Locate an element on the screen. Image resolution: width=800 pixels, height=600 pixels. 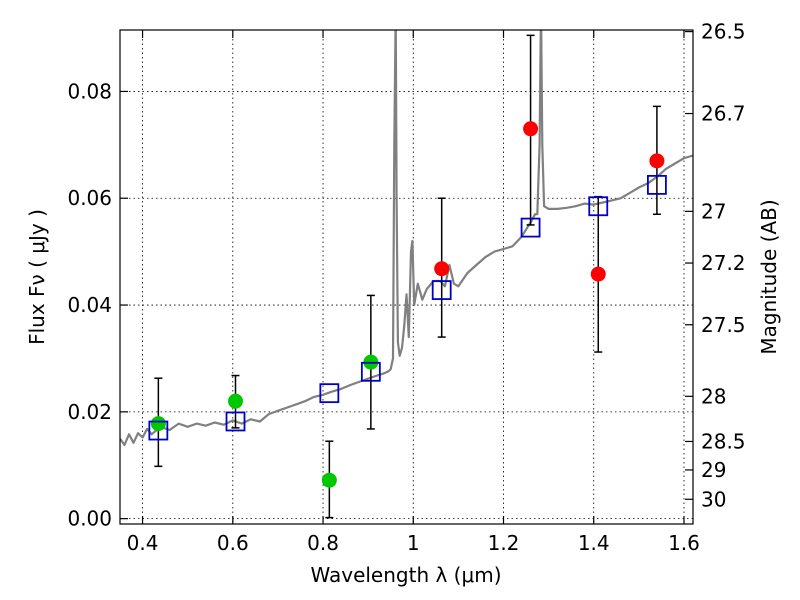
y-tick-label: 0.04 is located at coordinates (89, 305).